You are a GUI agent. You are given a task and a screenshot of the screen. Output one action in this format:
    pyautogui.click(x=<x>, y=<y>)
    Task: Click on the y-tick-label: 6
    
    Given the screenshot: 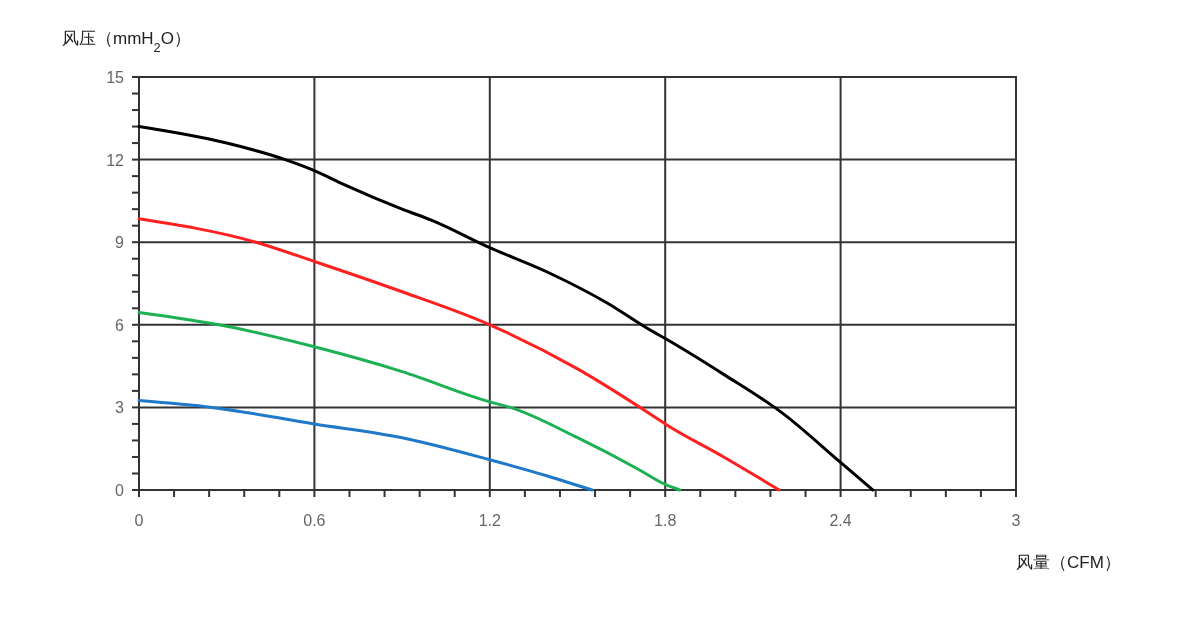 What is the action you would take?
    pyautogui.click(x=120, y=325)
    